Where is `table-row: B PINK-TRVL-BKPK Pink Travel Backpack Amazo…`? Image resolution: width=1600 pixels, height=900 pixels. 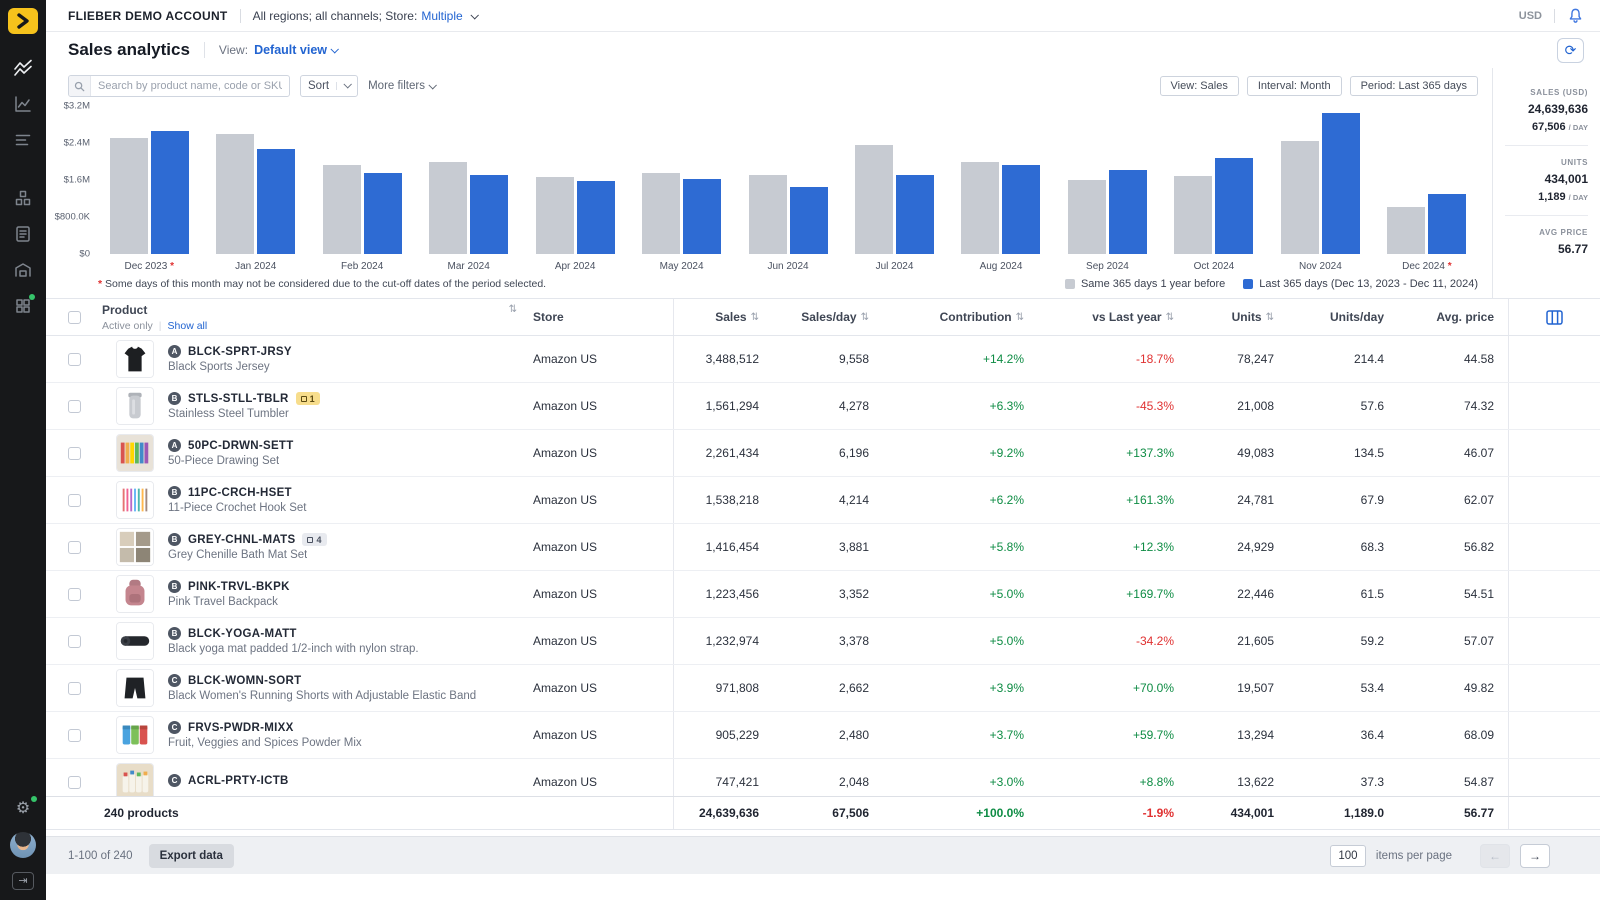 table-row: B PINK-TRVL-BKPK Pink Travel Backpack Amazo… is located at coordinates (823, 594).